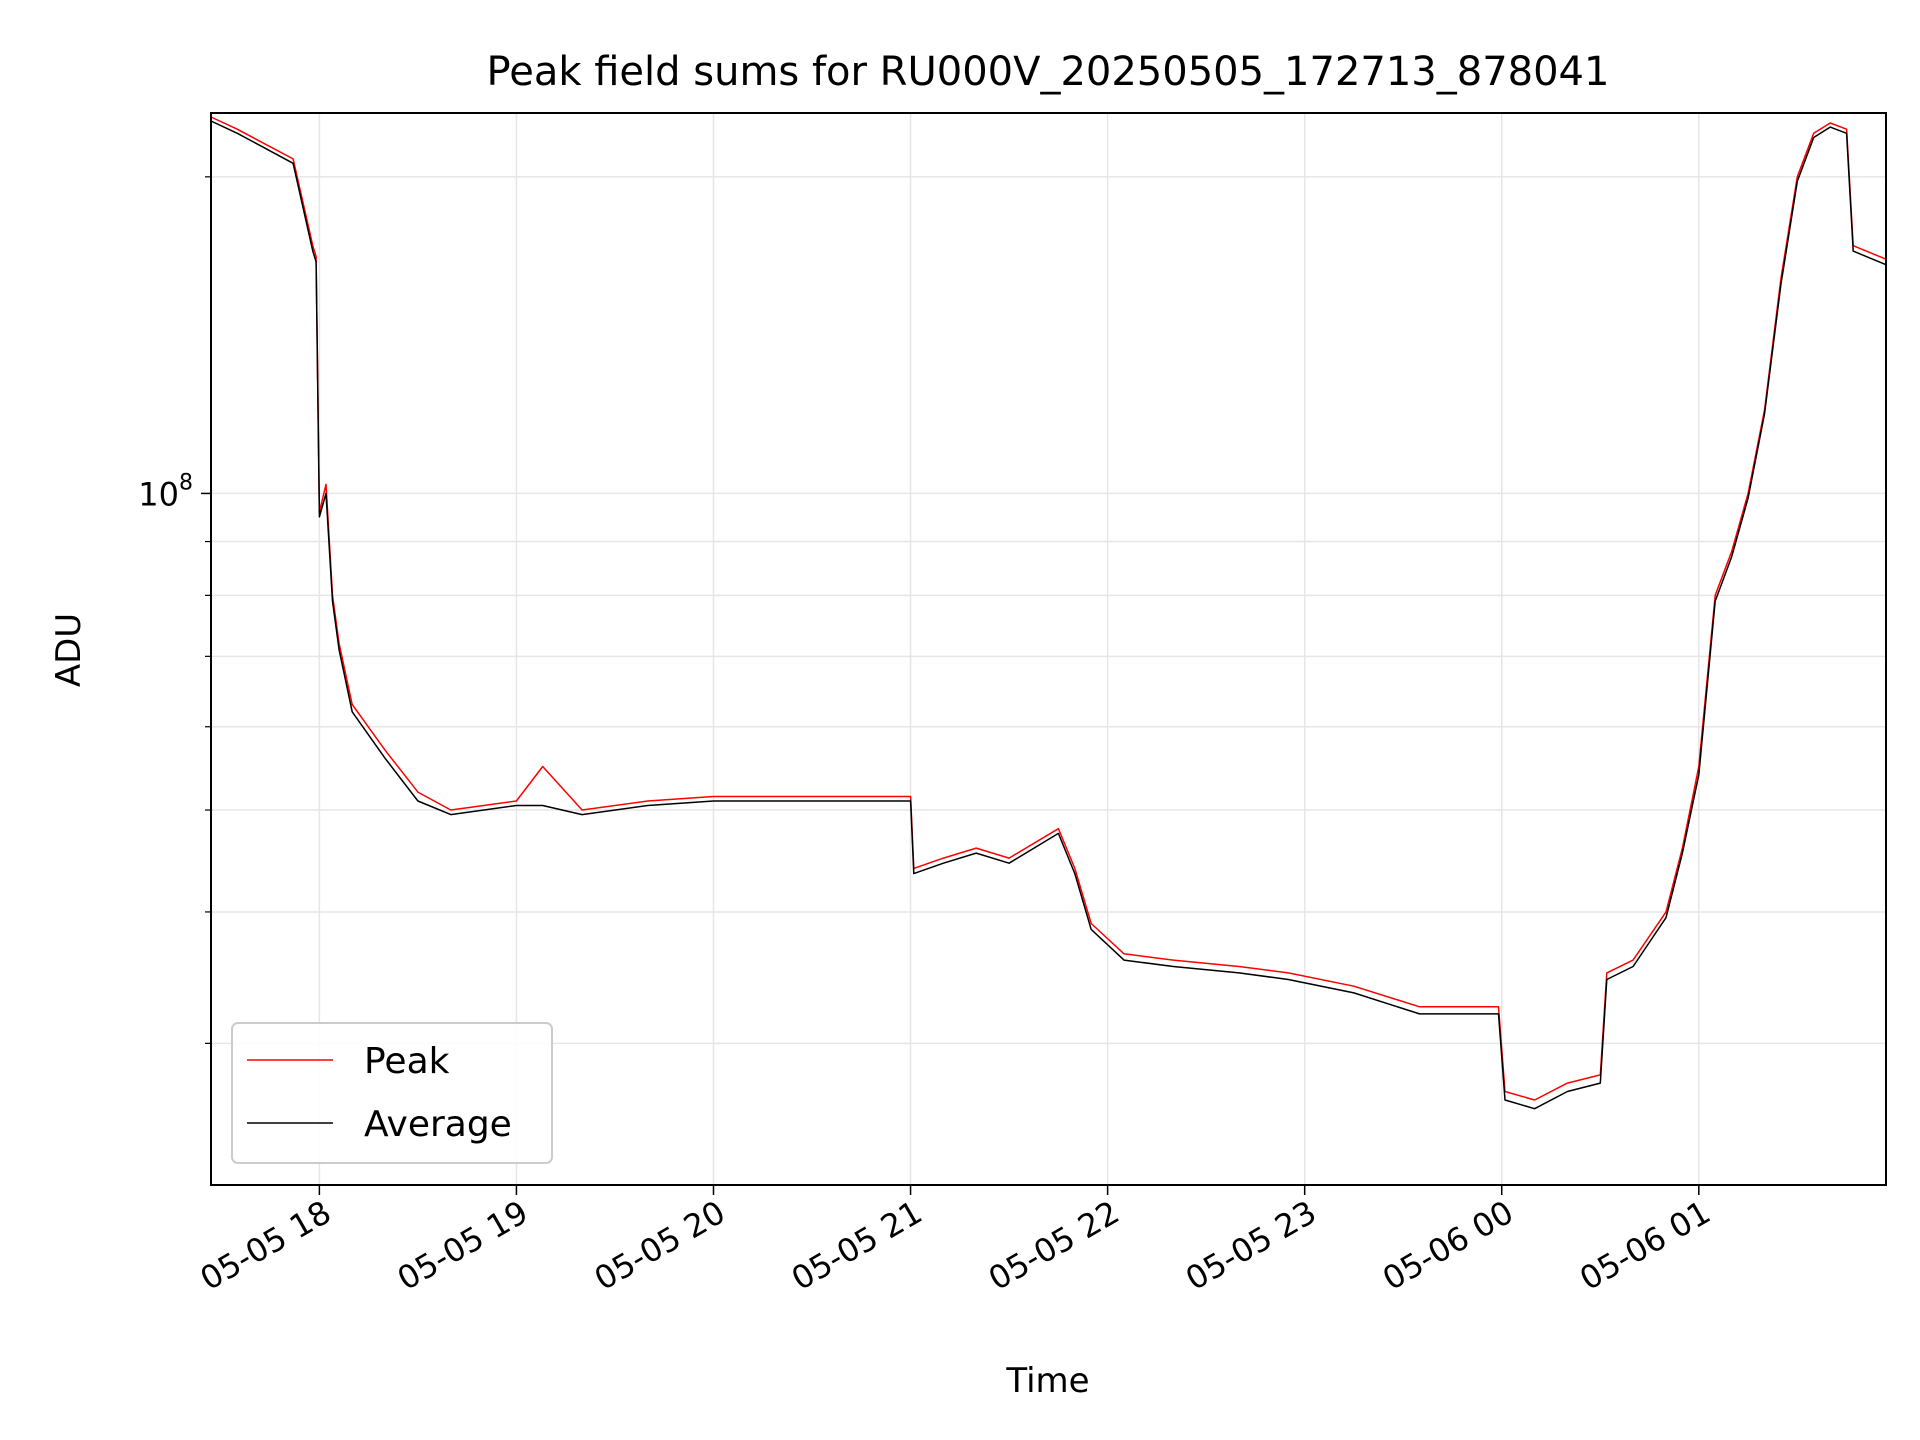 Image resolution: width=1920 pixels, height=1440 pixels. I want to click on x-axis-title: Time, so click(1047, 1381).